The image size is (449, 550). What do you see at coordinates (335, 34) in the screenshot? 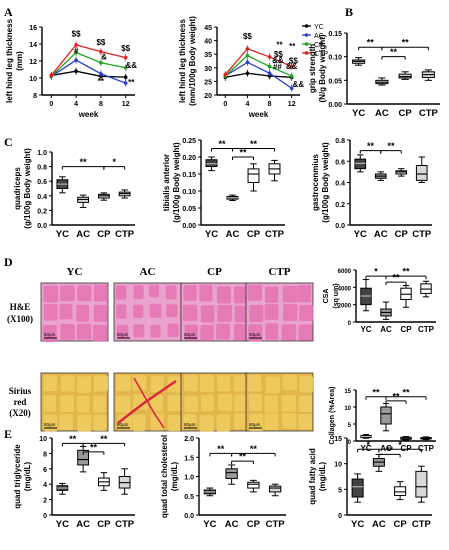
I see `B-ytick-label-3: 0.15` at bounding box center [335, 34].